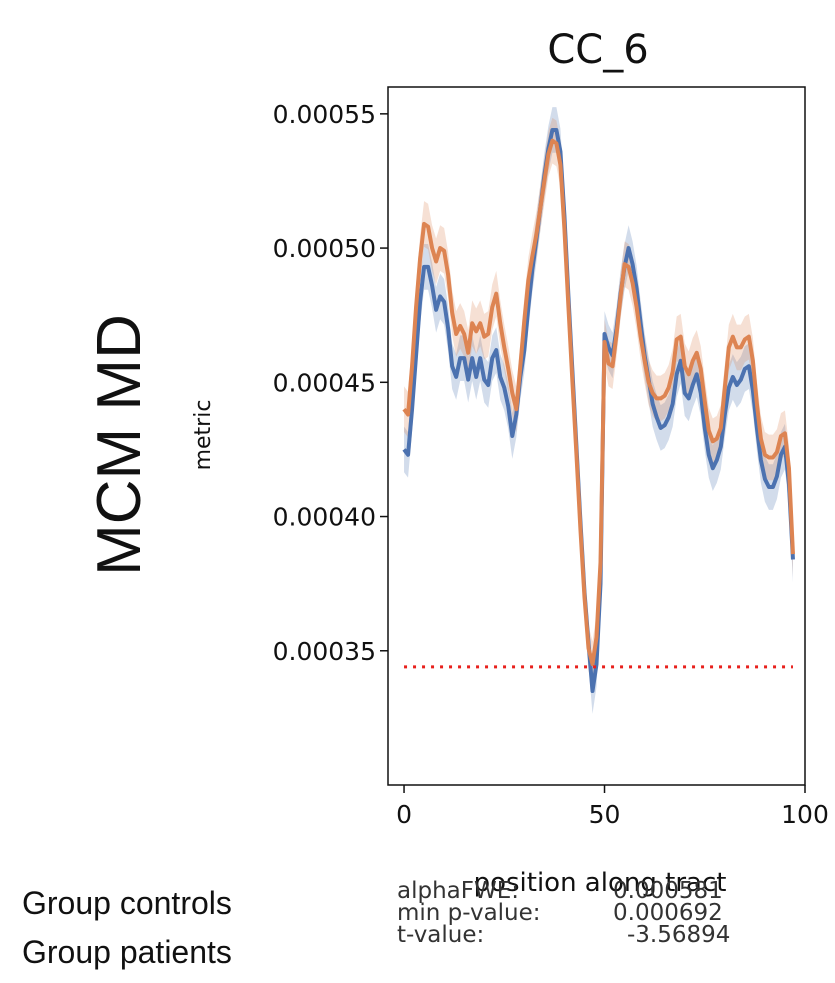 Image resolution: width=835 pixels, height=983 pixels. I want to click on row-label: MCM MD, so click(119, 445).